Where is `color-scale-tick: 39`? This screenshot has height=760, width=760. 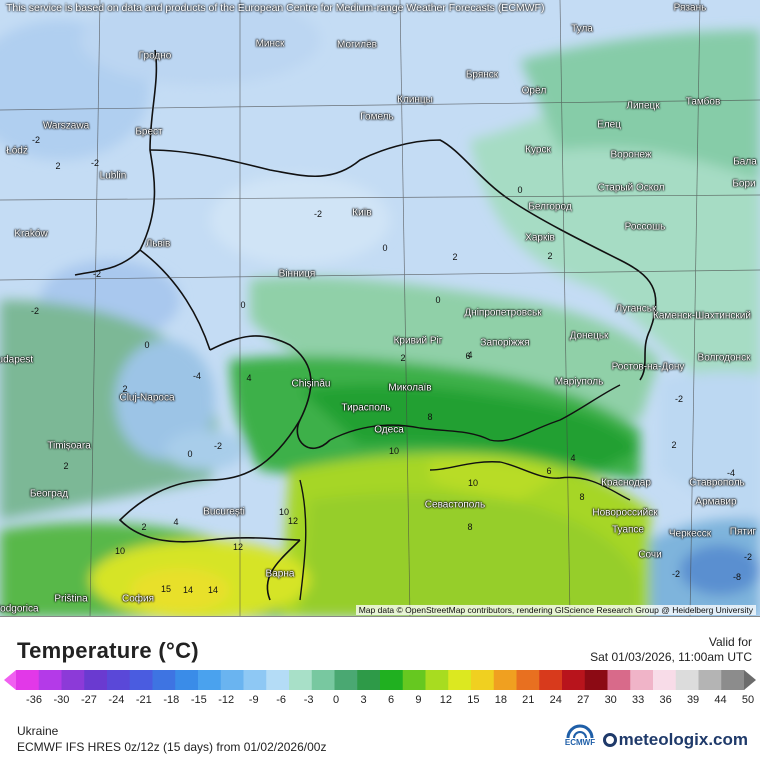 color-scale-tick: 39 is located at coordinates (693, 700).